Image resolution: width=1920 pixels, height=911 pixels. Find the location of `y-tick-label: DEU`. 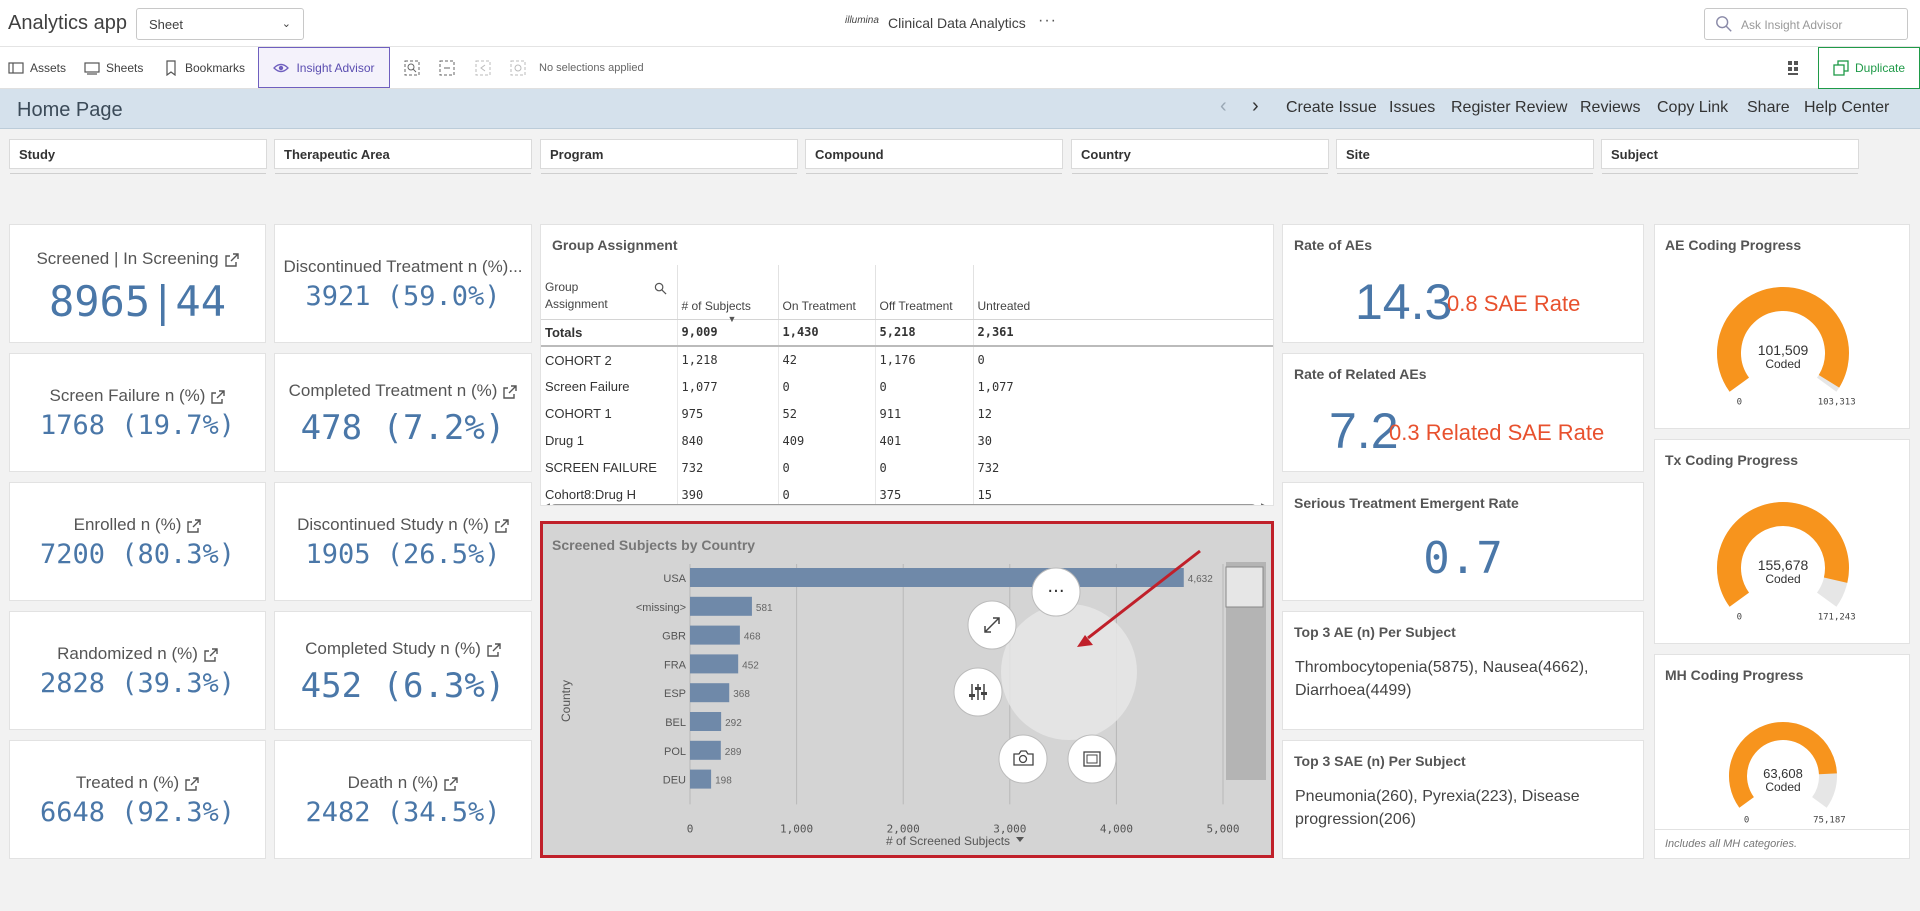

y-tick-label: DEU is located at coordinates (674, 781).